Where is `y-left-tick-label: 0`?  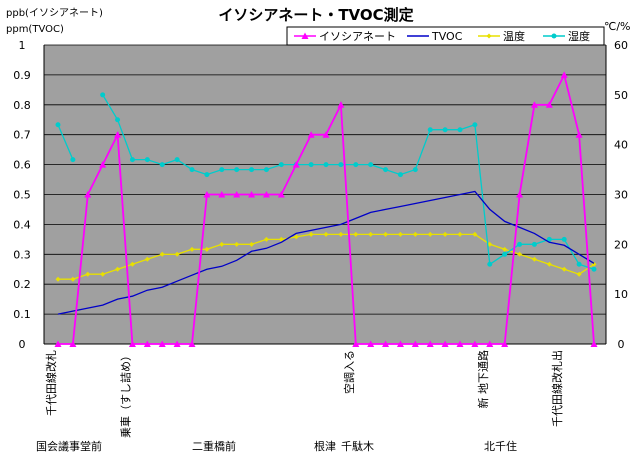
y-left-tick-label: 0 is located at coordinates (22, 344).